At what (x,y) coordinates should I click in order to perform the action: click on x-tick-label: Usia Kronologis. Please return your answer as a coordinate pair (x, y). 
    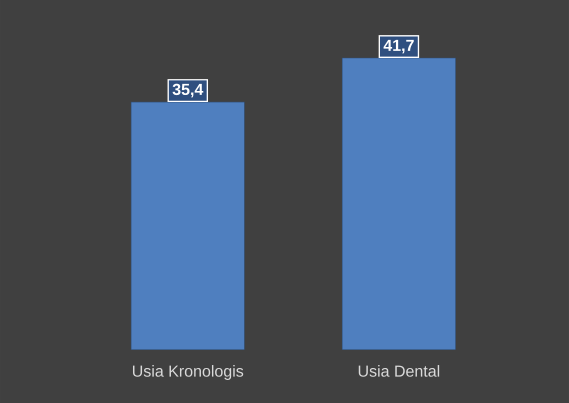
    Looking at the image, I should click on (188, 372).